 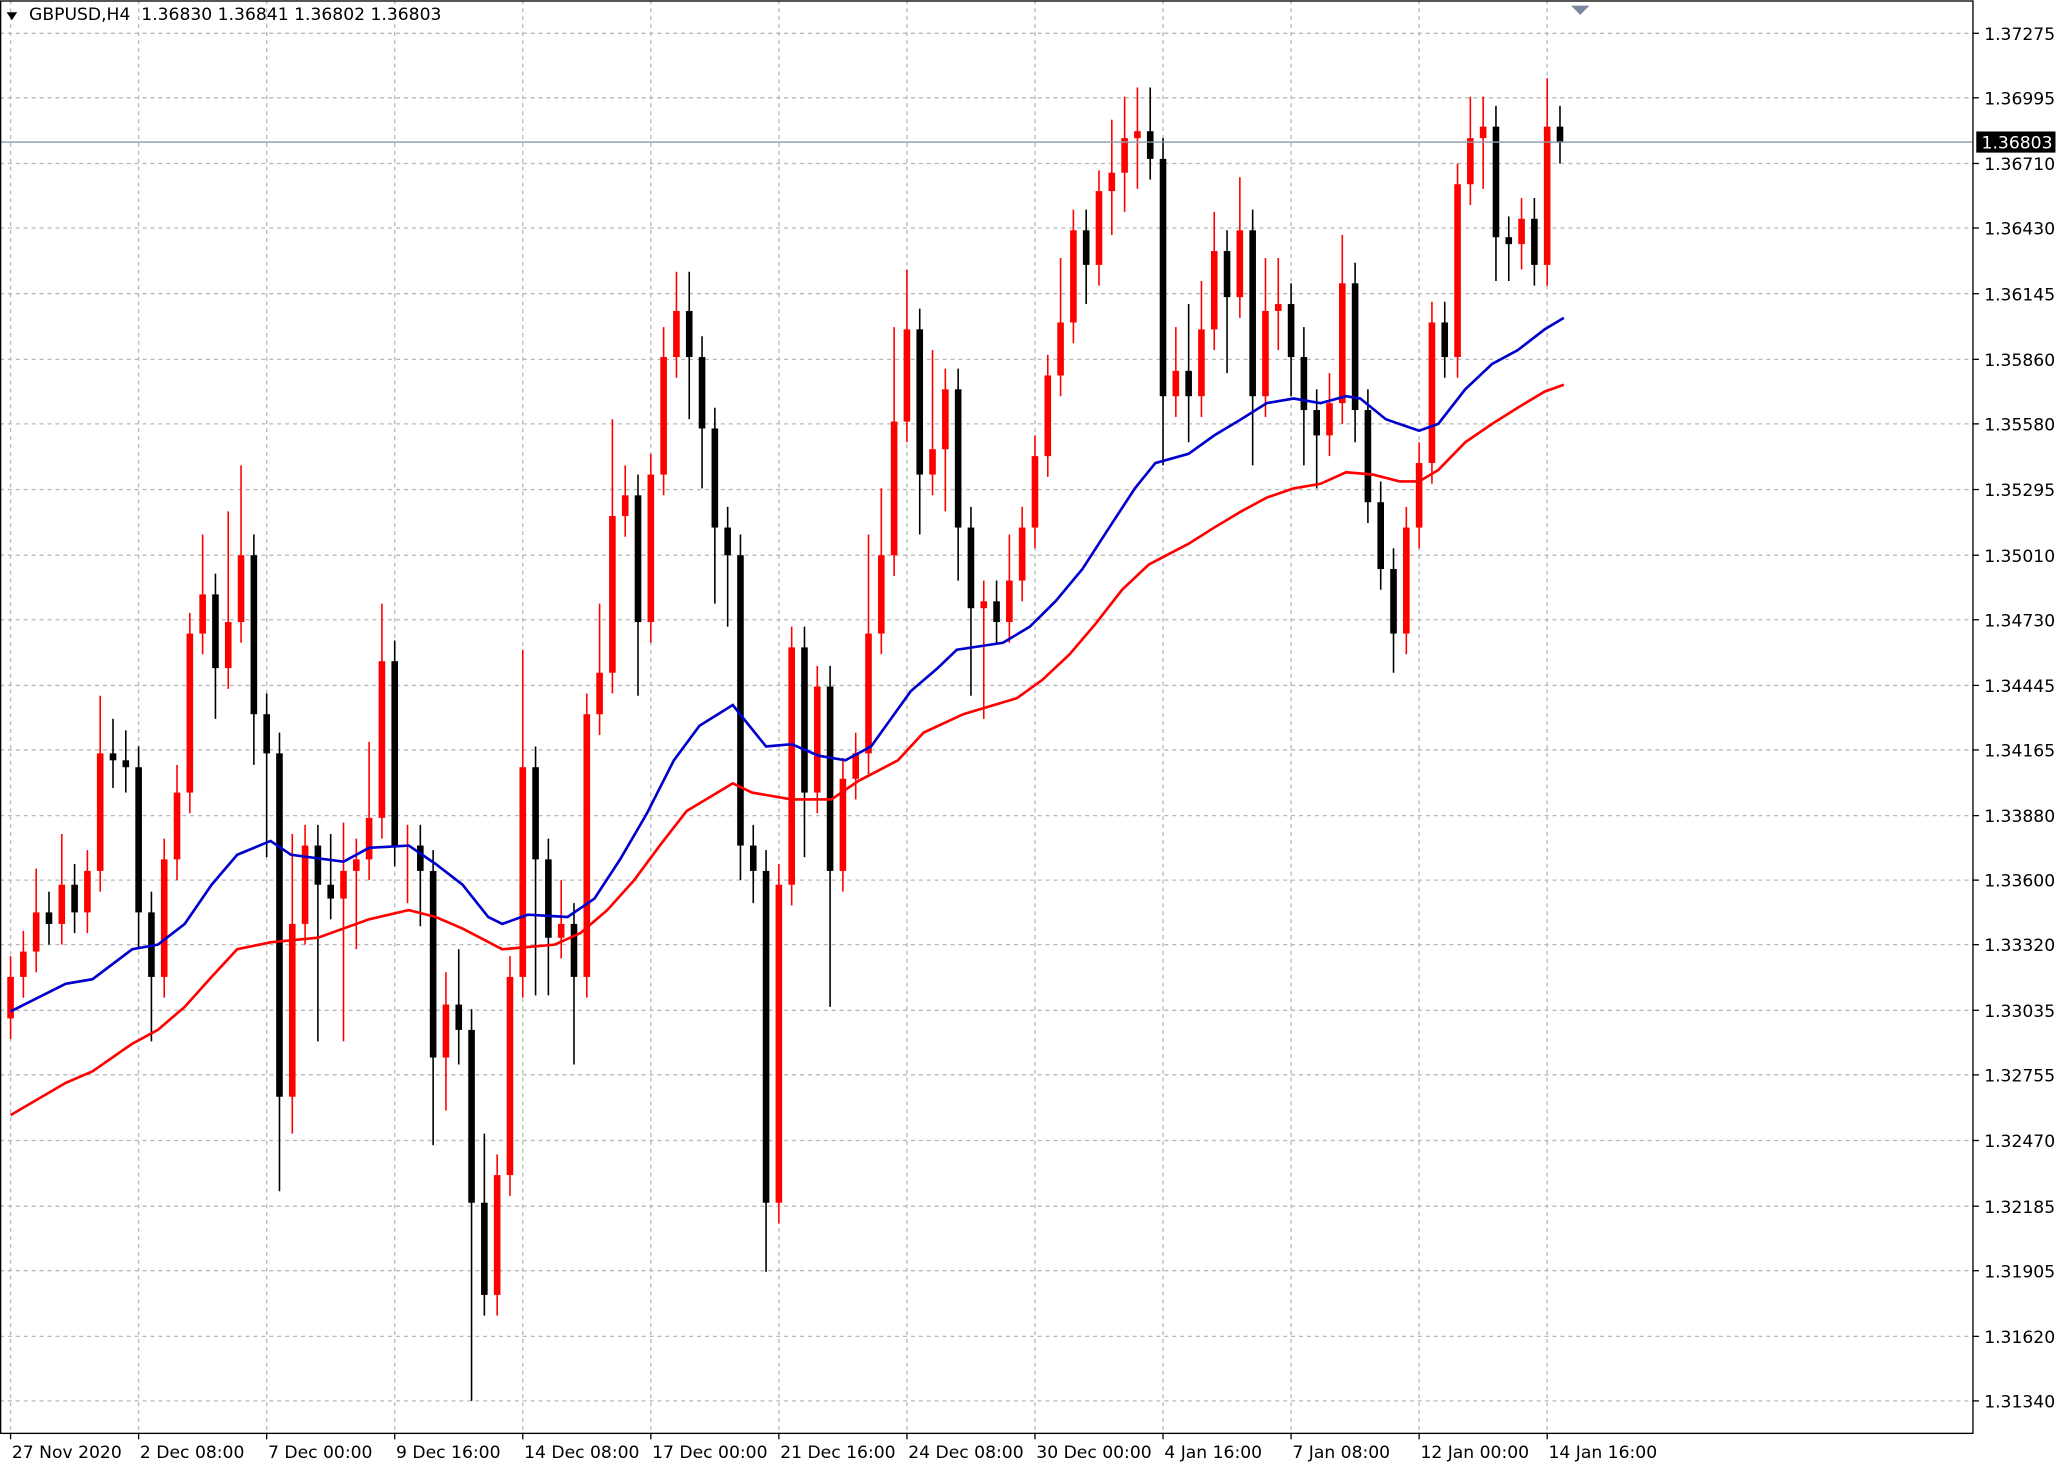 I want to click on x-tick-label: 2 Dec 08:00, so click(x=192, y=1453).